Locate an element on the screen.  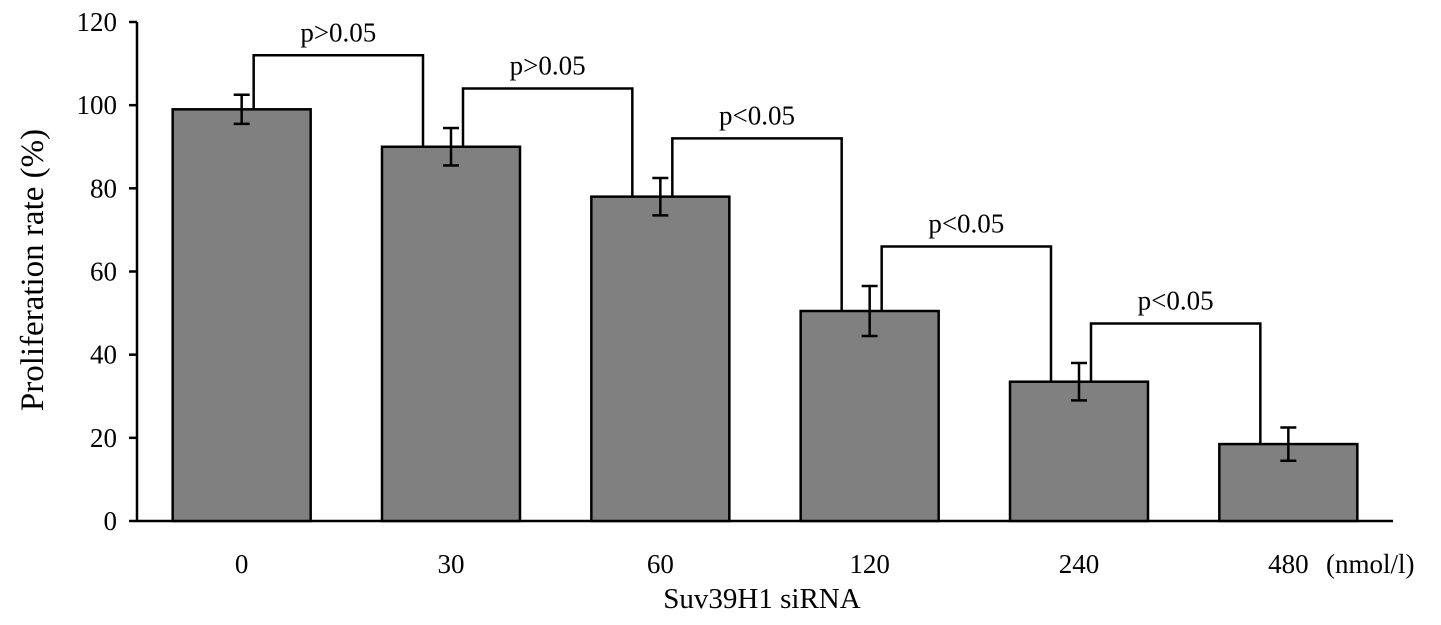
y-axis-title: Proliferation rate (%) is located at coordinates (33, 270).